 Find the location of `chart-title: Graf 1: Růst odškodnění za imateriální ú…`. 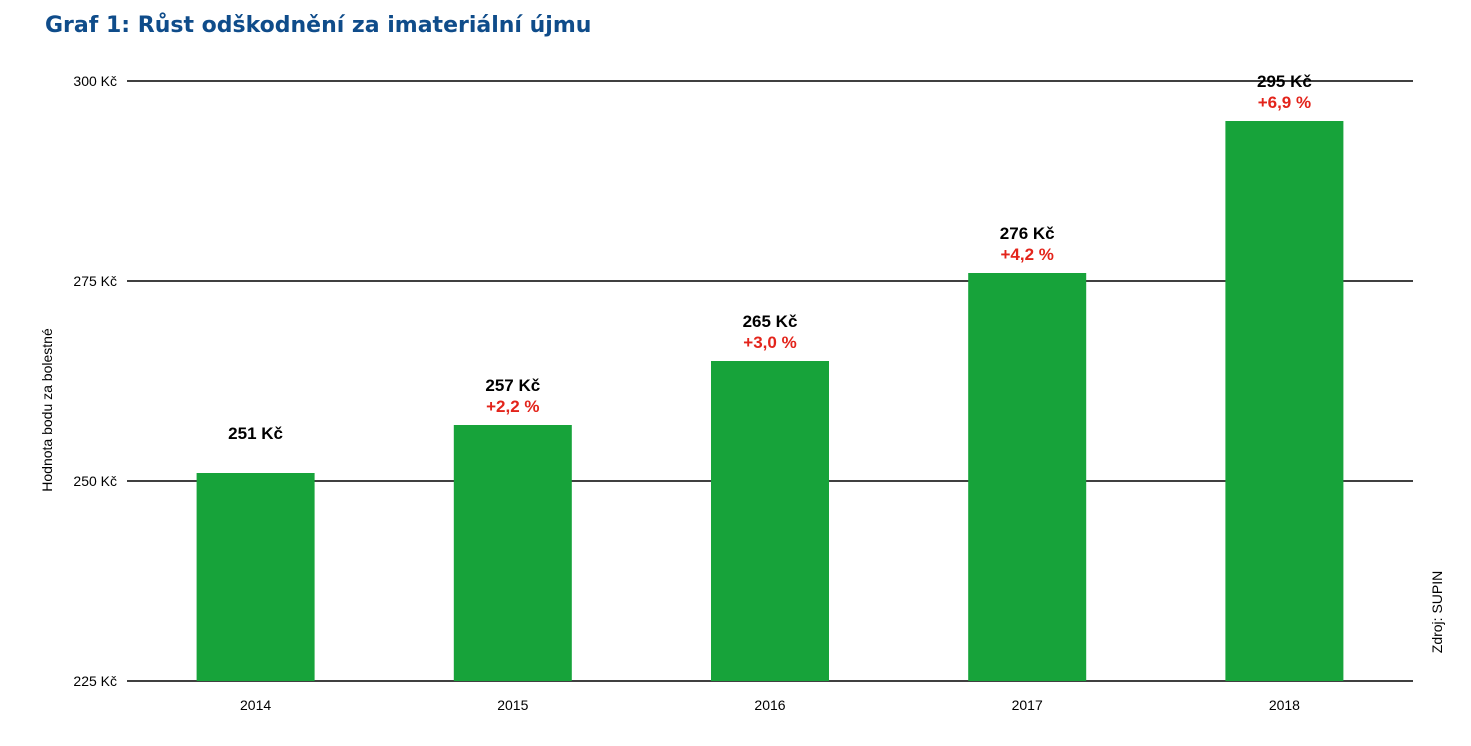

chart-title: Graf 1: Růst odškodnění za imateriální ú… is located at coordinates (318, 25).